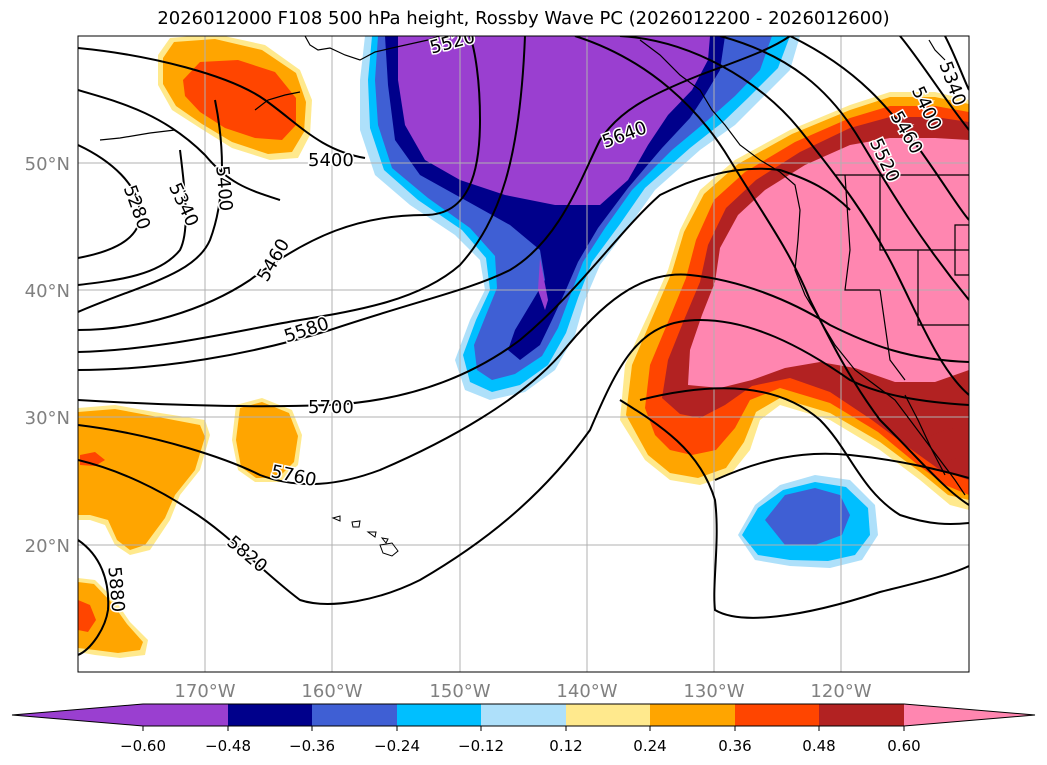 This screenshot has width=1047, height=765. I want to click on lon-label: 120°W, so click(840, 691).